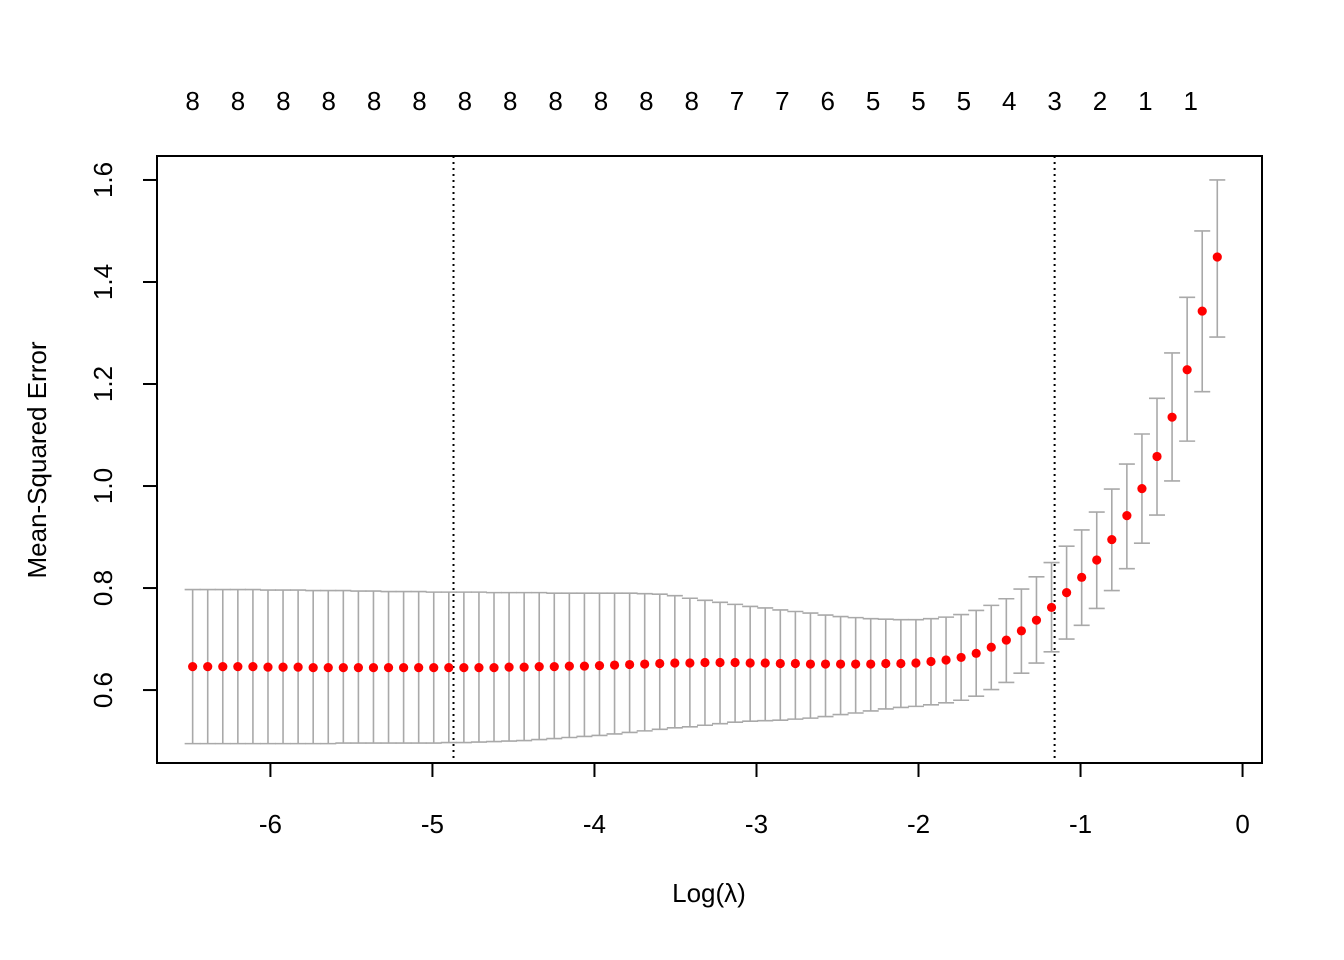 This screenshot has width=1344, height=960. What do you see at coordinates (754, 800) in the screenshot?
I see `x-axis: -6 -5 -4 -3 -2 -1 0` at bounding box center [754, 800].